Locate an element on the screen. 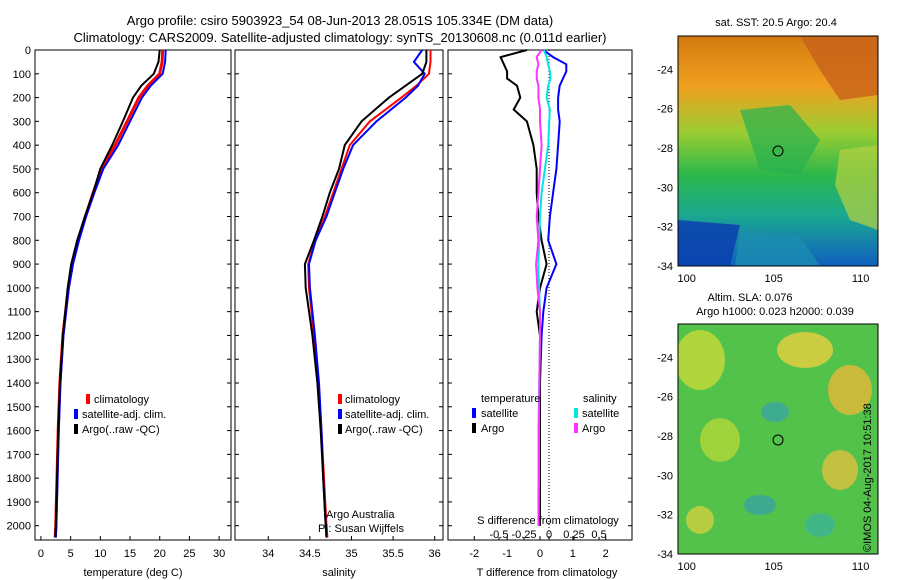 The image size is (900, 580). temp-legend-argo: Argo(..raw -QC) is located at coordinates (121, 430).